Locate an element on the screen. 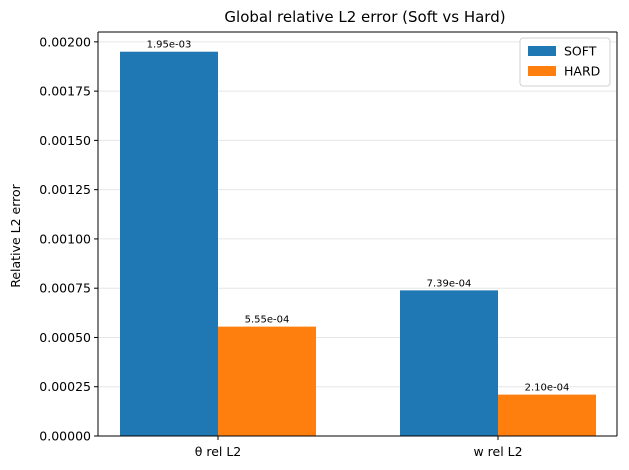  value-label-soft-0: 1.95e-03 is located at coordinates (169, 45).